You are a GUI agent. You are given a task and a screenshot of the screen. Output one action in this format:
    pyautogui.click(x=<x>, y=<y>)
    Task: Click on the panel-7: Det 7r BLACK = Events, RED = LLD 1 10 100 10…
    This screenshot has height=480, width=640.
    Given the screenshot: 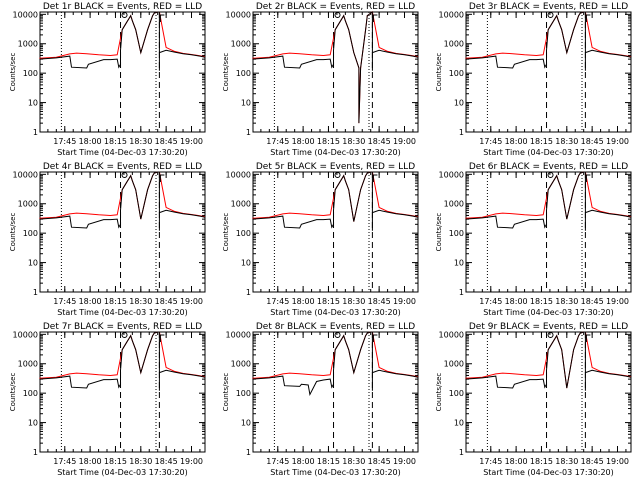 What is the action you would take?
    pyautogui.click(x=107, y=399)
    